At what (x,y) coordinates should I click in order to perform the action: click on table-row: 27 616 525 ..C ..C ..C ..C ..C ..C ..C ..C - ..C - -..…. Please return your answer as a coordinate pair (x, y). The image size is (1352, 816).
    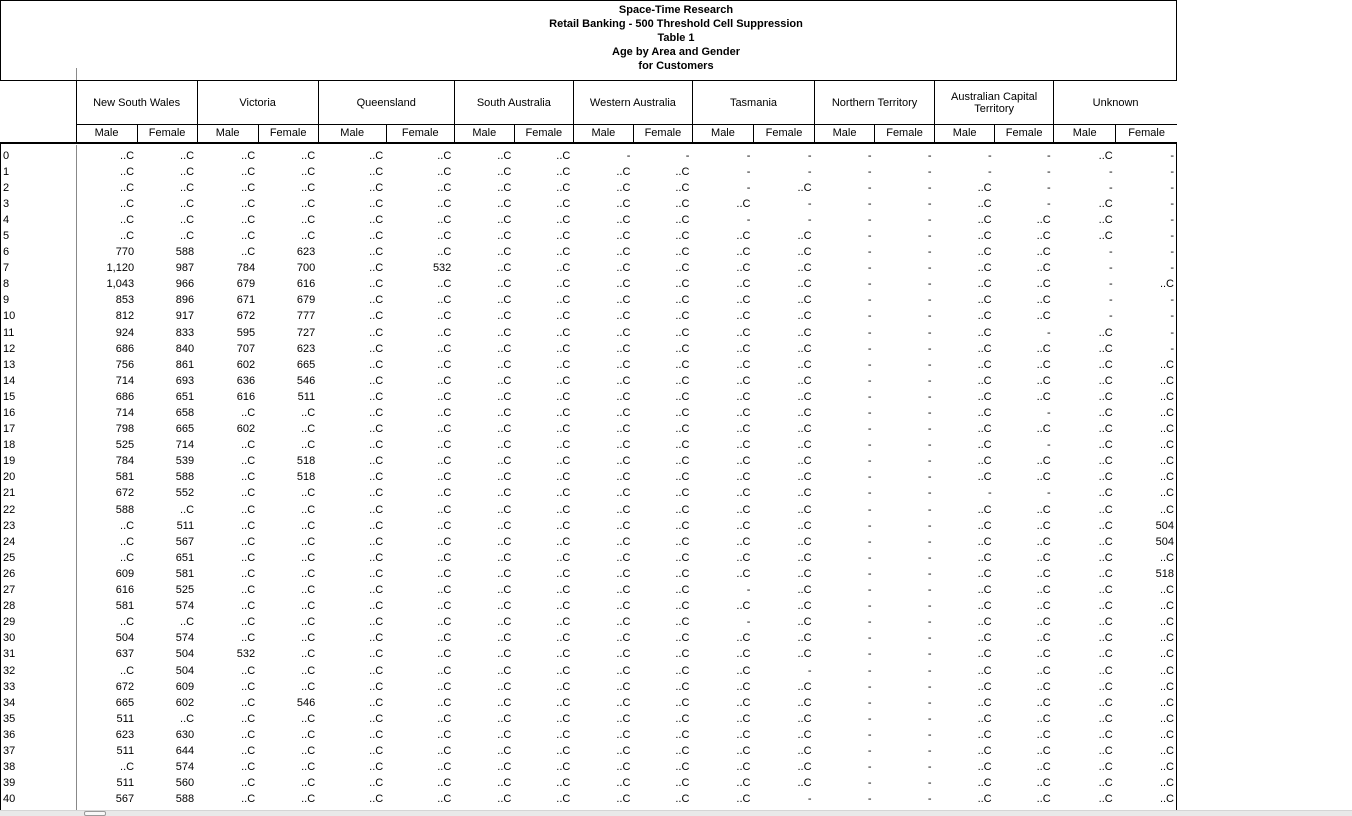
    Looking at the image, I should click on (588, 590).